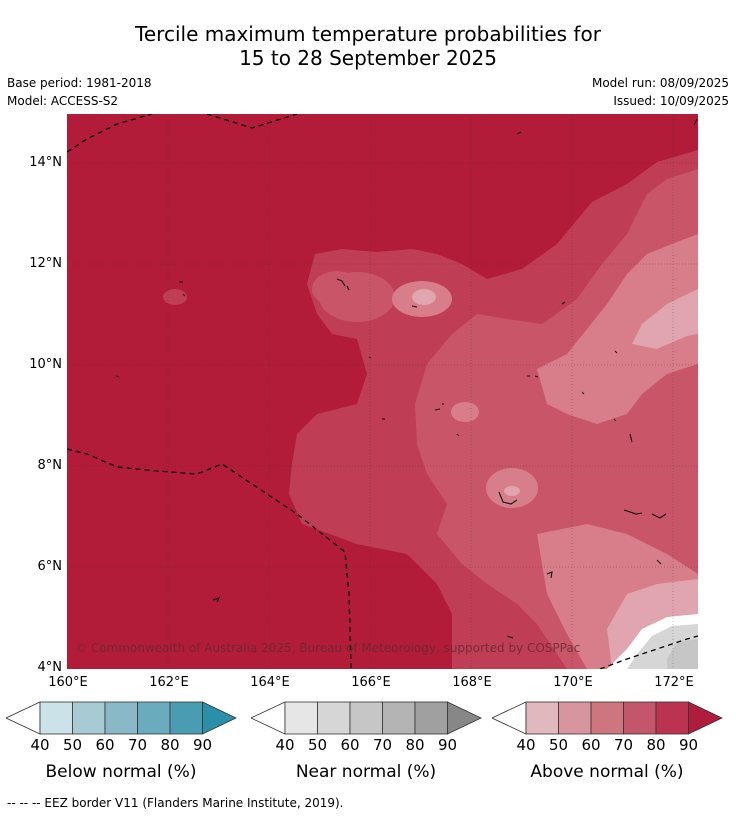 The image size is (736, 816). Describe the element at coordinates (512, 491) in the screenshot. I see `mid-east-core` at that location.